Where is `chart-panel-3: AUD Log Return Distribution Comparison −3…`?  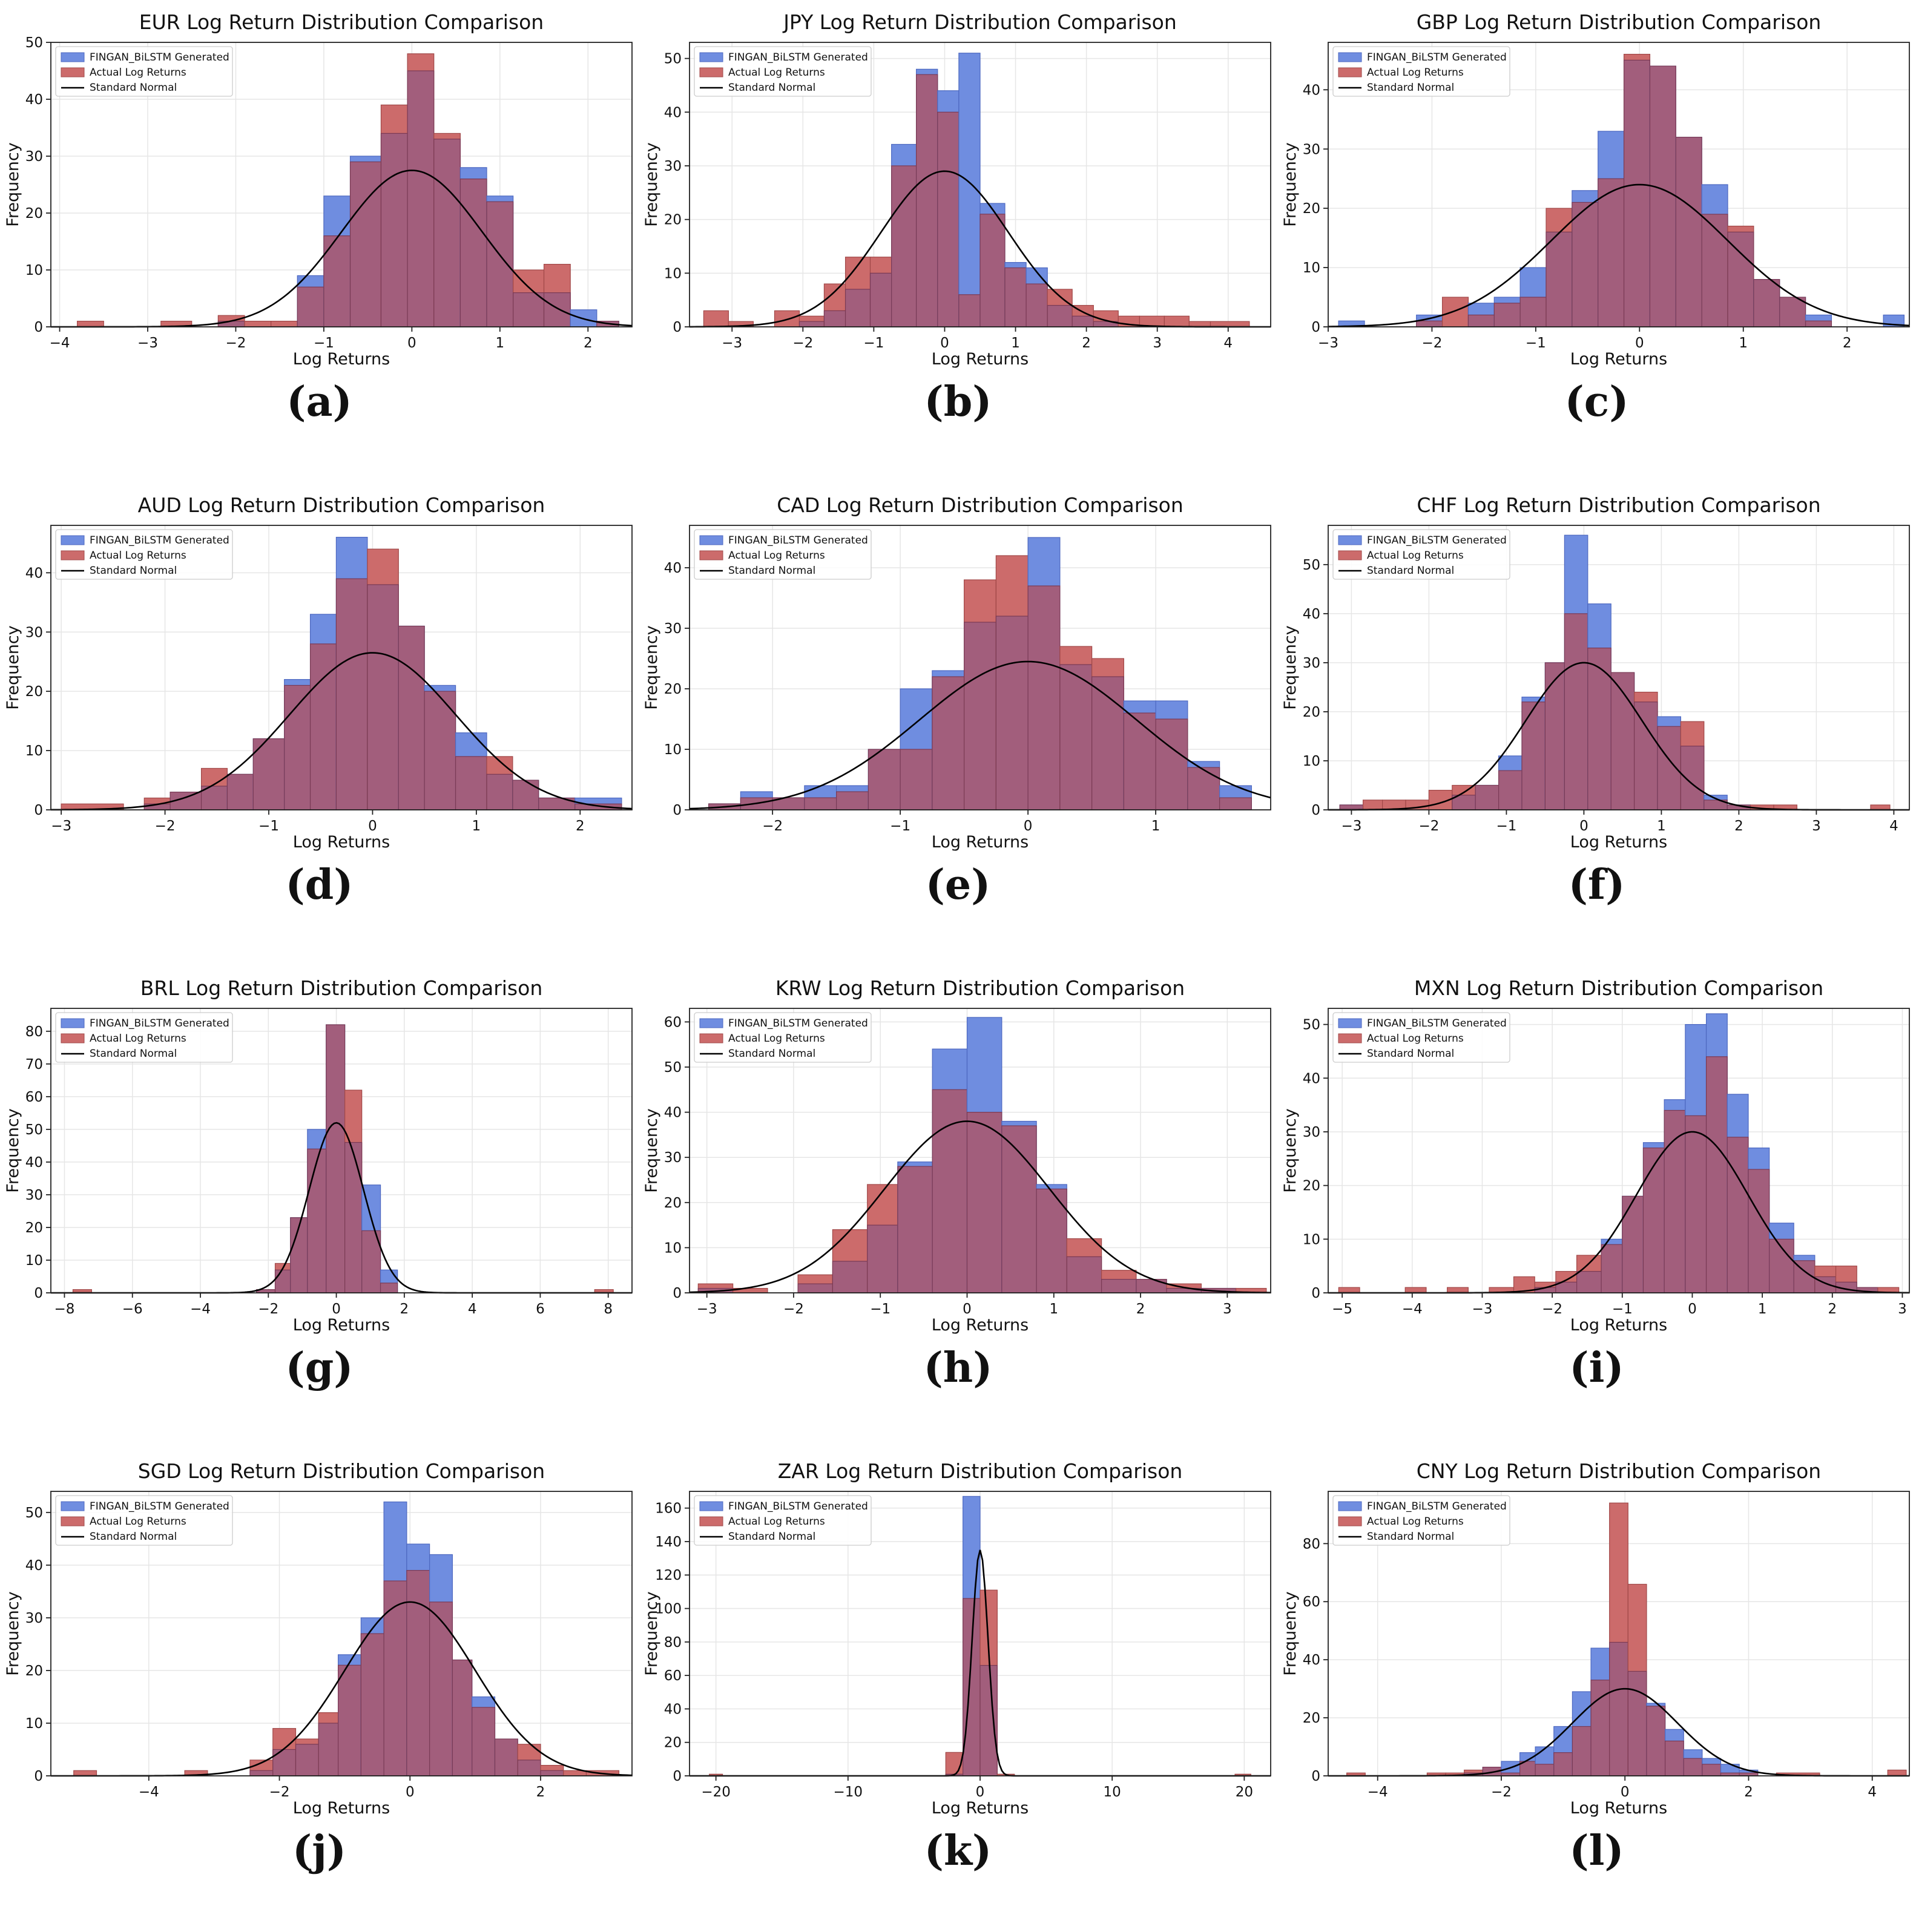
chart-panel-3: AUD Log Return Distribution Comparison −3… is located at coordinates (319, 724).